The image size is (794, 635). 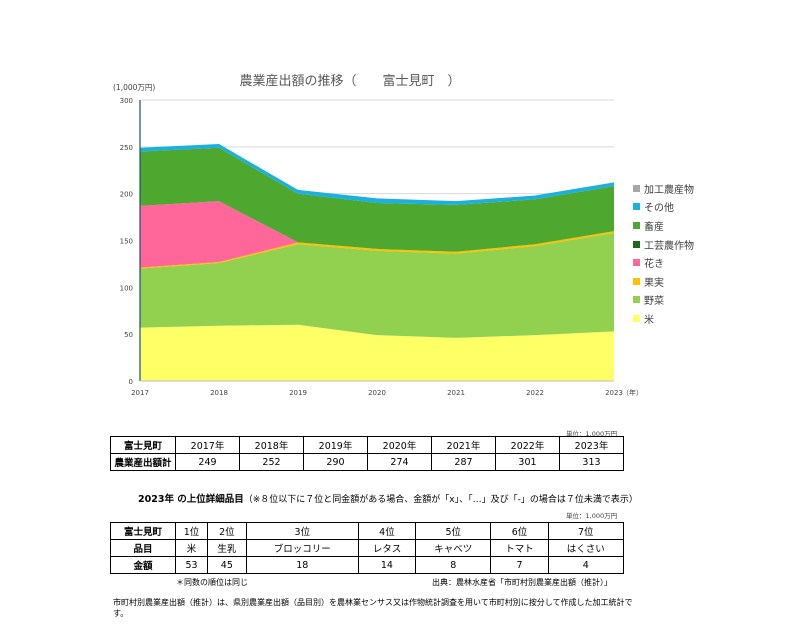 I want to click on x-tick-label: 2022, so click(x=535, y=393).